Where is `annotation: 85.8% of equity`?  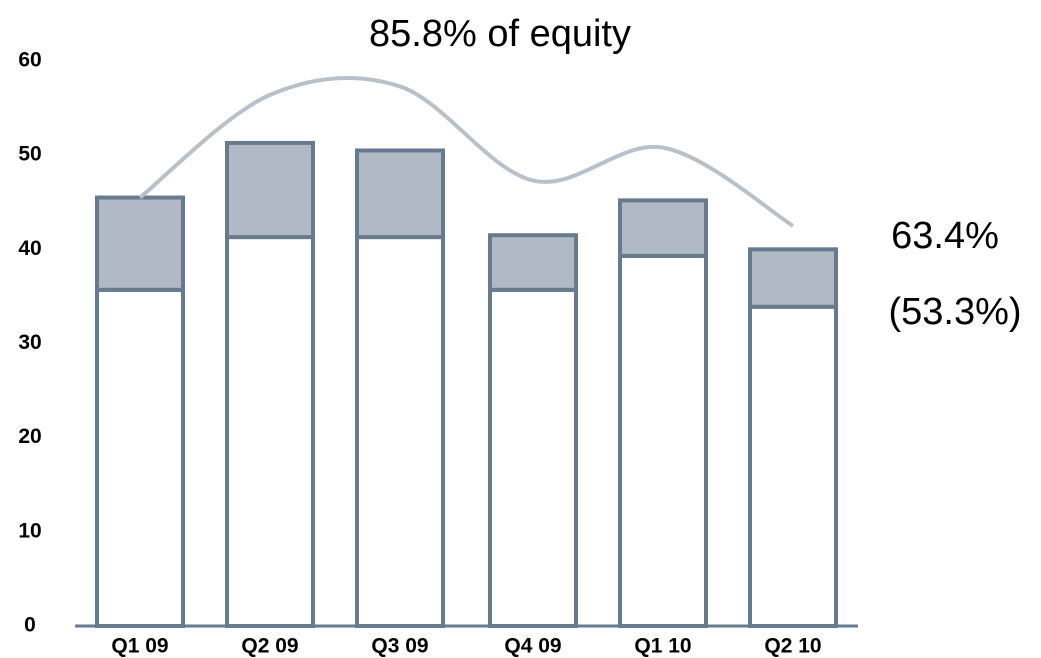 annotation: 85.8% of equity is located at coordinates (500, 34).